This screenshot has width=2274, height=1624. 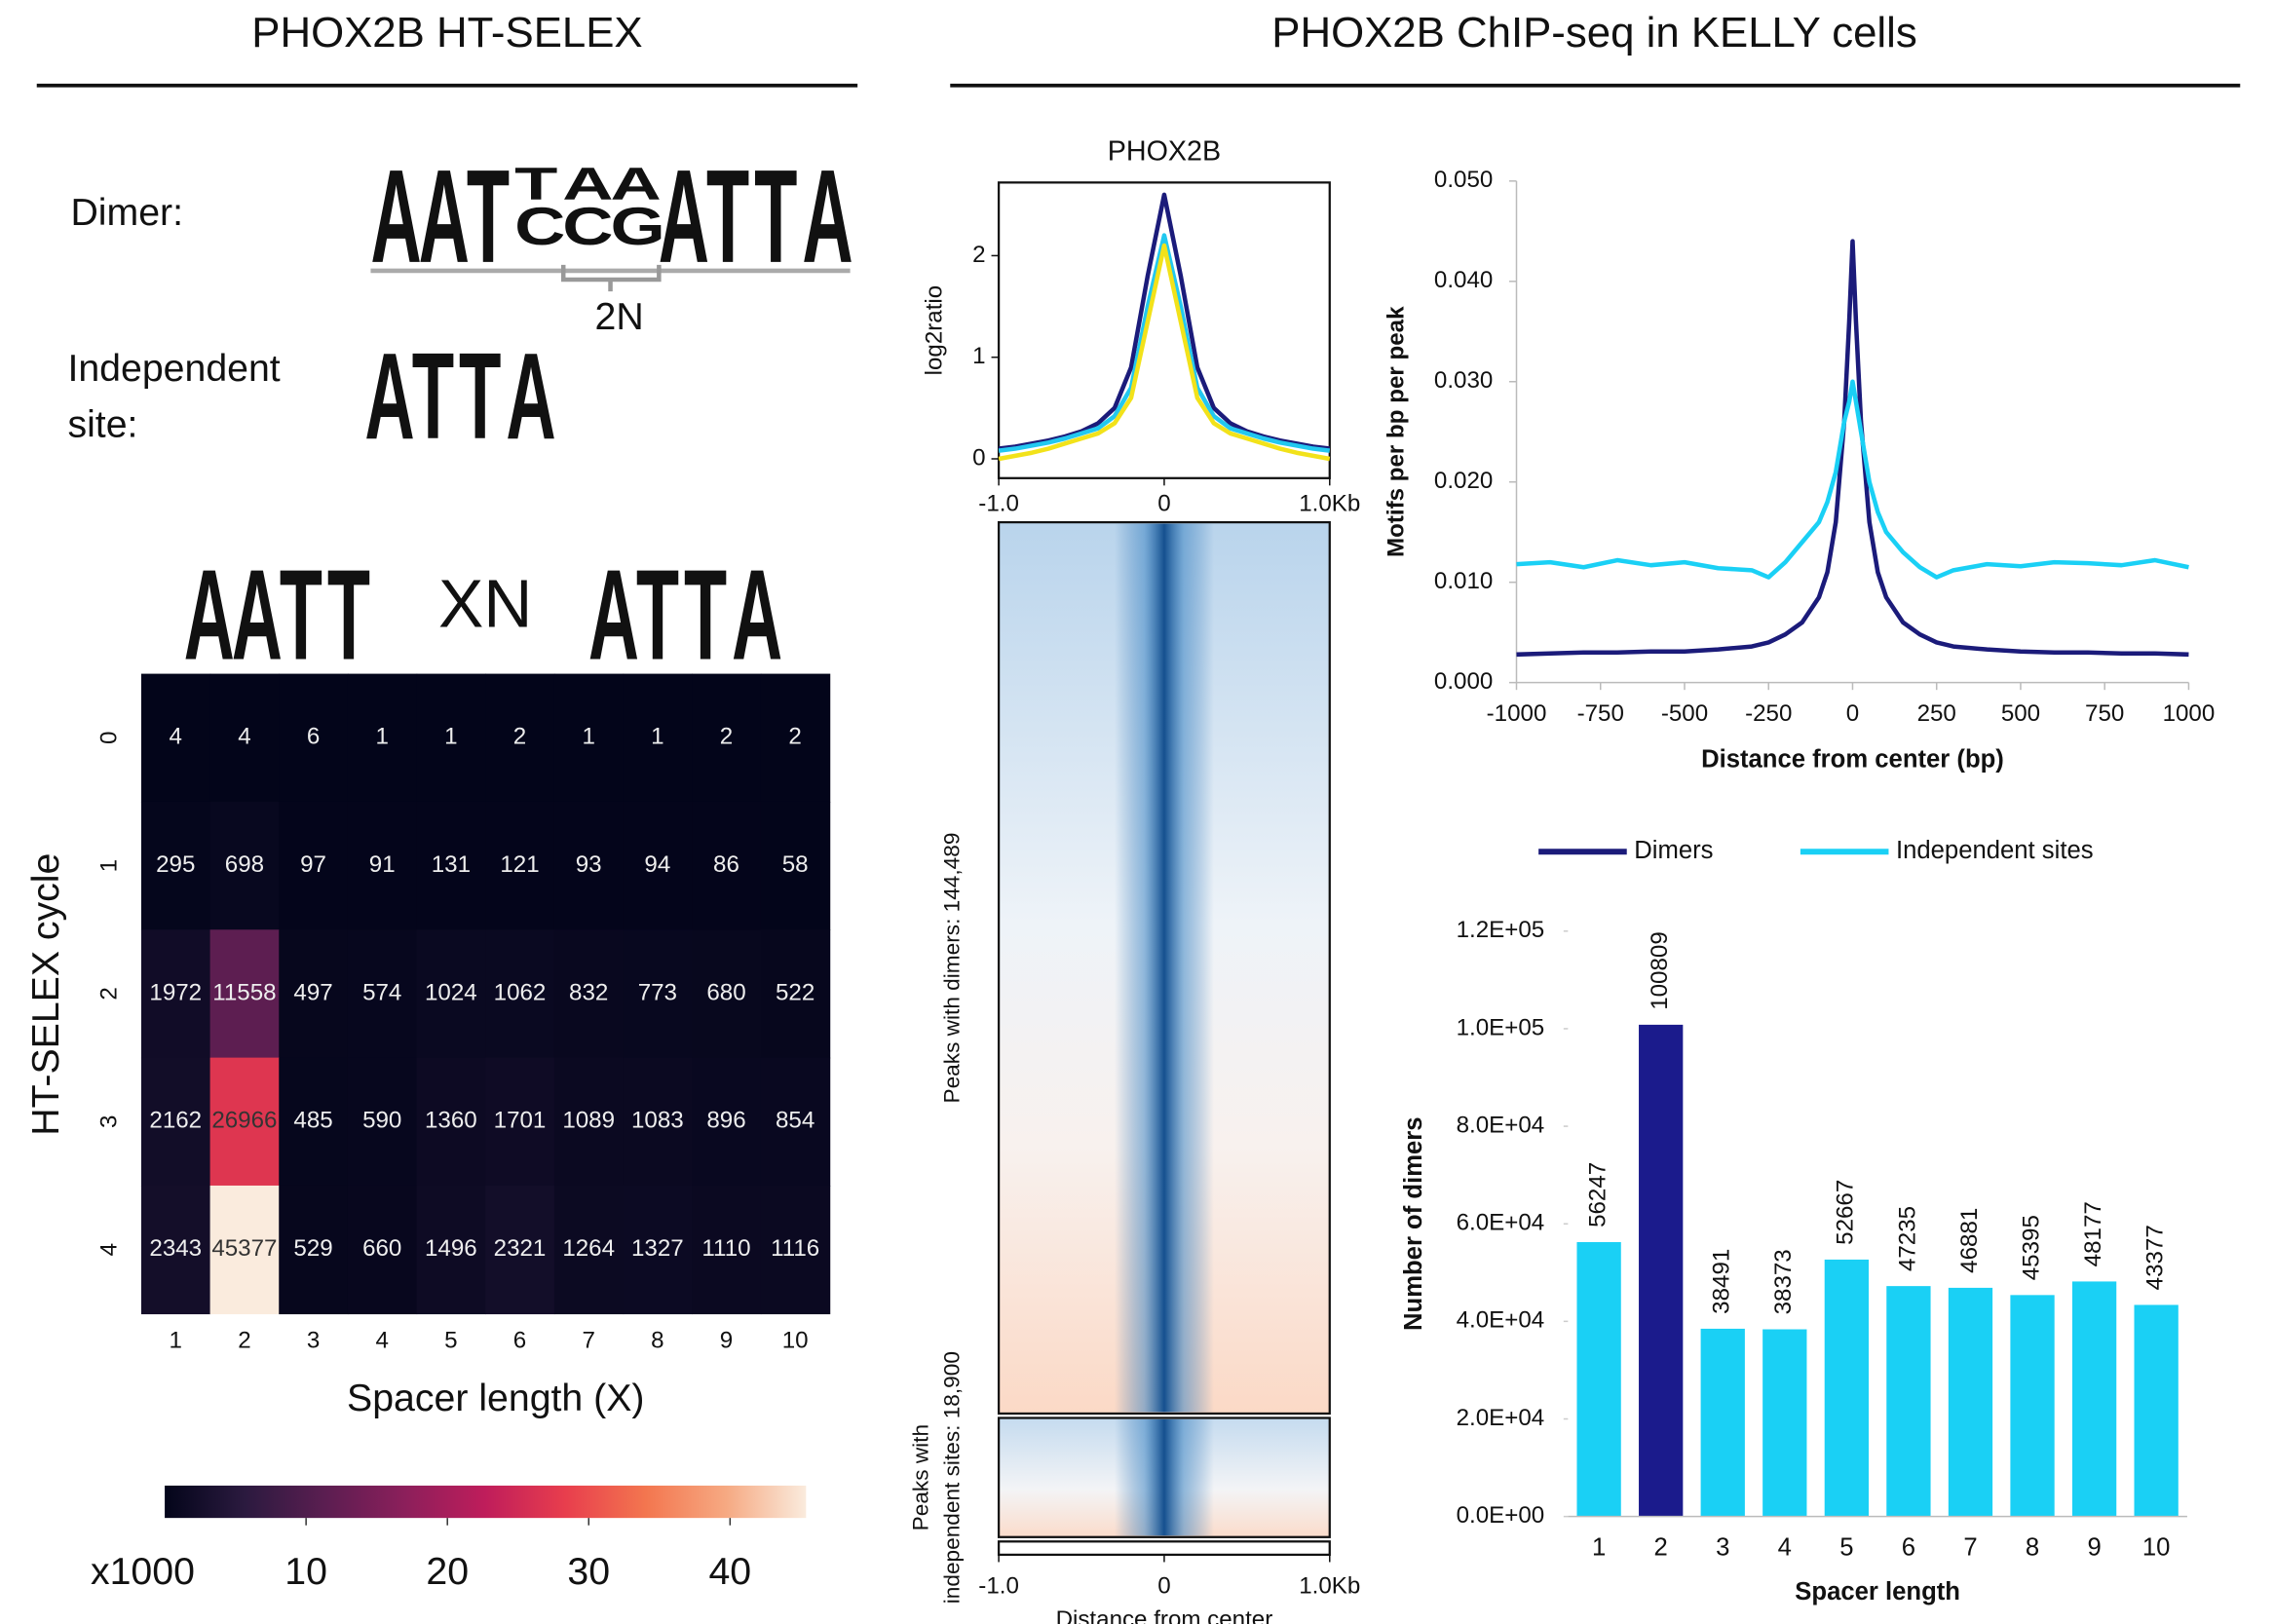 What do you see at coordinates (495, 1398) in the screenshot?
I see `x-axis-label: Spacer length (X)` at bounding box center [495, 1398].